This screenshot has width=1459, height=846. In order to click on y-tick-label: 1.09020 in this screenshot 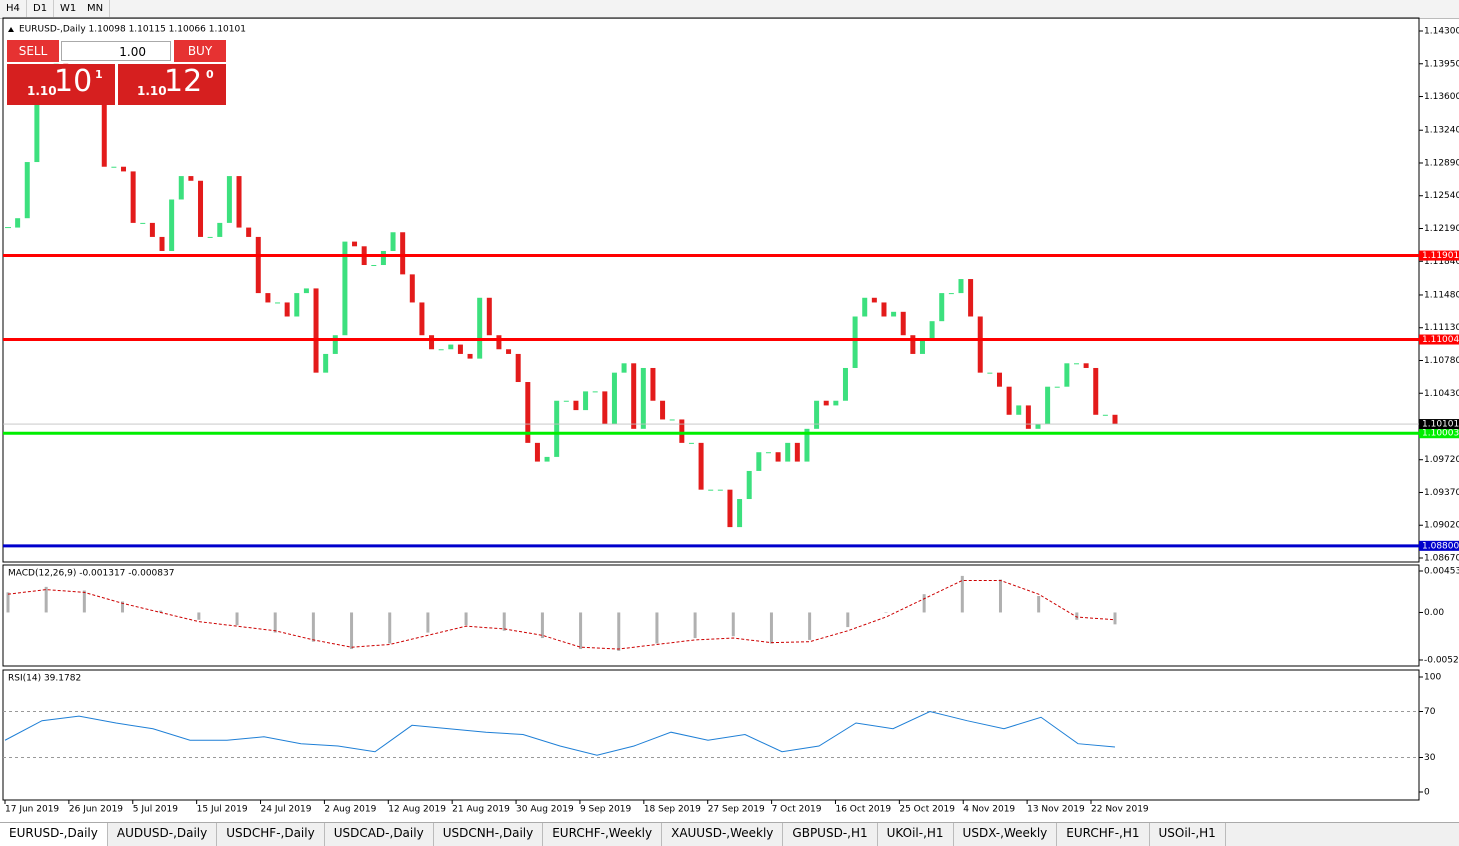, I will do `click(1441, 526)`.